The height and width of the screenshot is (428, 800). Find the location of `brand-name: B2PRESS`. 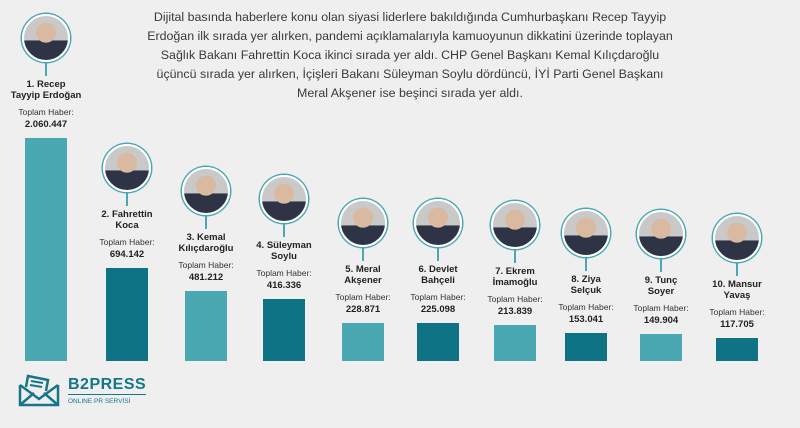

brand-name: B2PRESS is located at coordinates (107, 385).